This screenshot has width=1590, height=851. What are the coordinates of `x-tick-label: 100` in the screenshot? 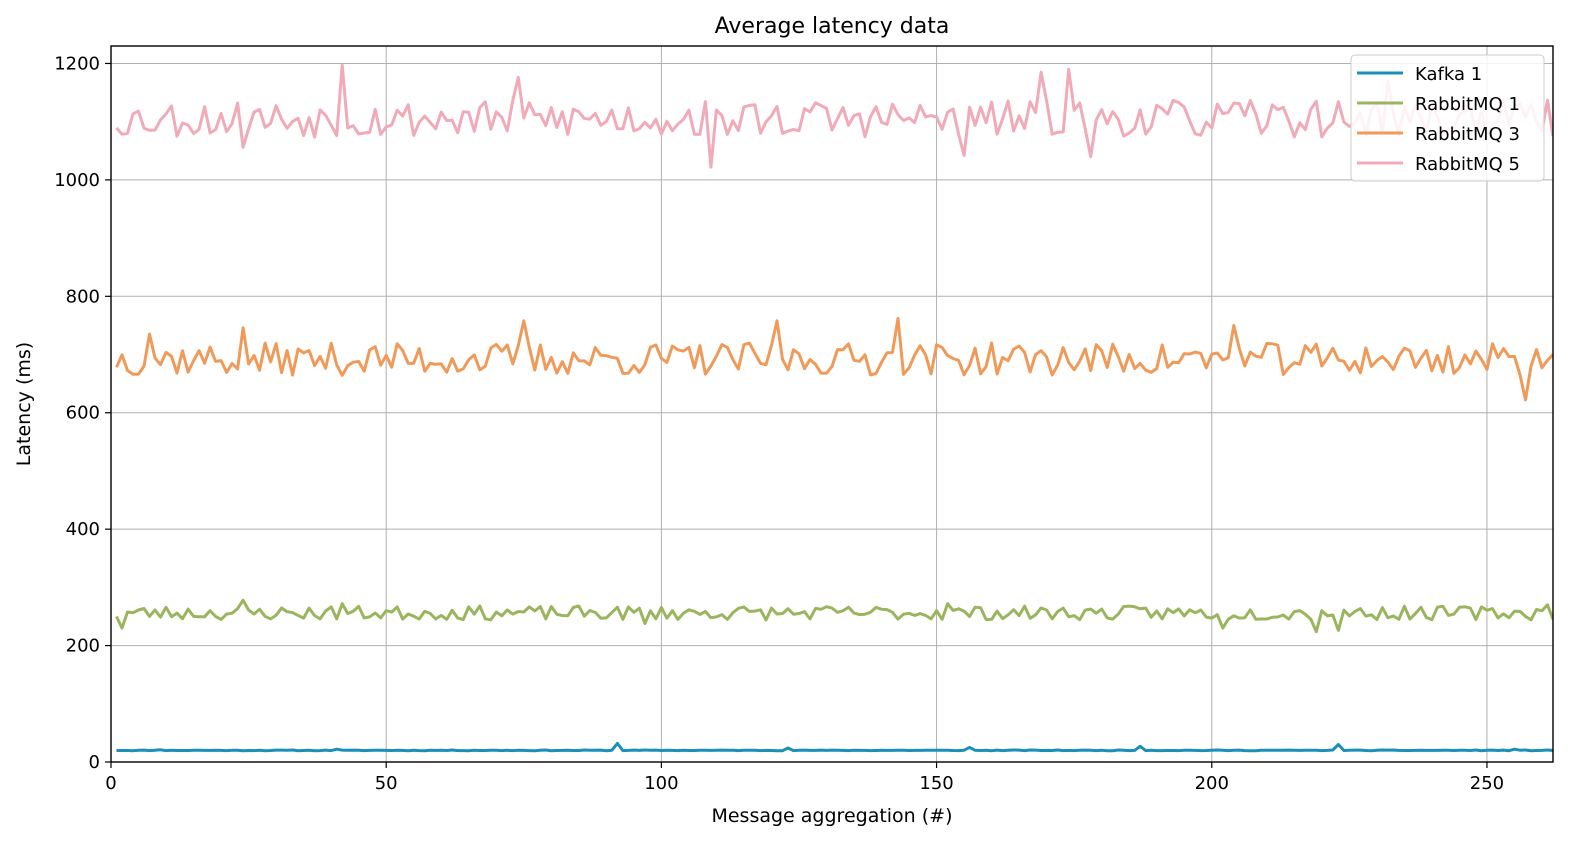 It's located at (661, 783).